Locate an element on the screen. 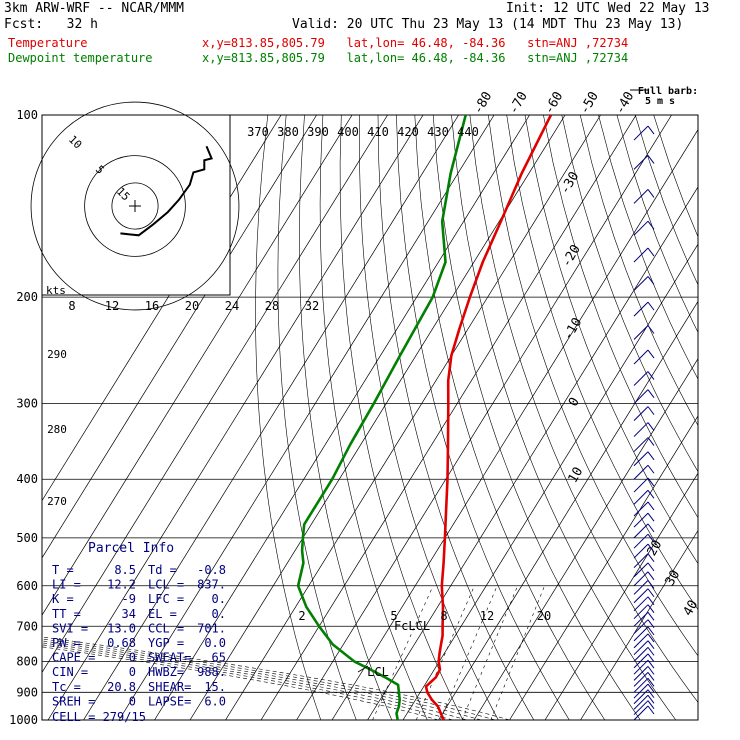 The width and height of the screenshot is (740, 740). temperature-tick-label: -20 is located at coordinates (571, 256).